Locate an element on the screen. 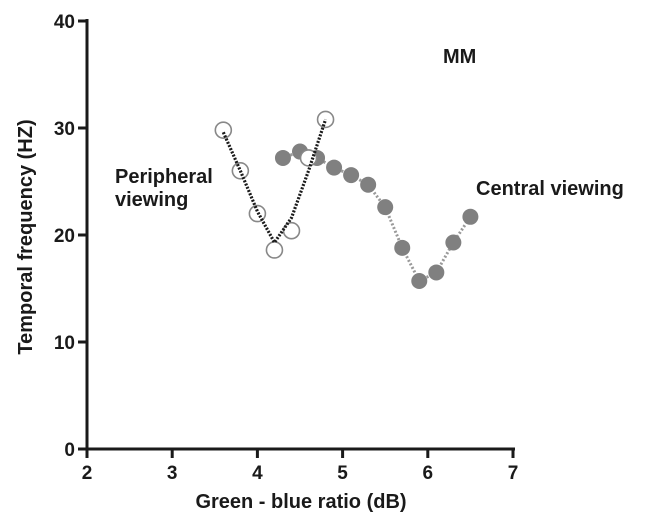 This screenshot has width=651, height=515. y-tick-label: 40 is located at coordinates (64, 22).